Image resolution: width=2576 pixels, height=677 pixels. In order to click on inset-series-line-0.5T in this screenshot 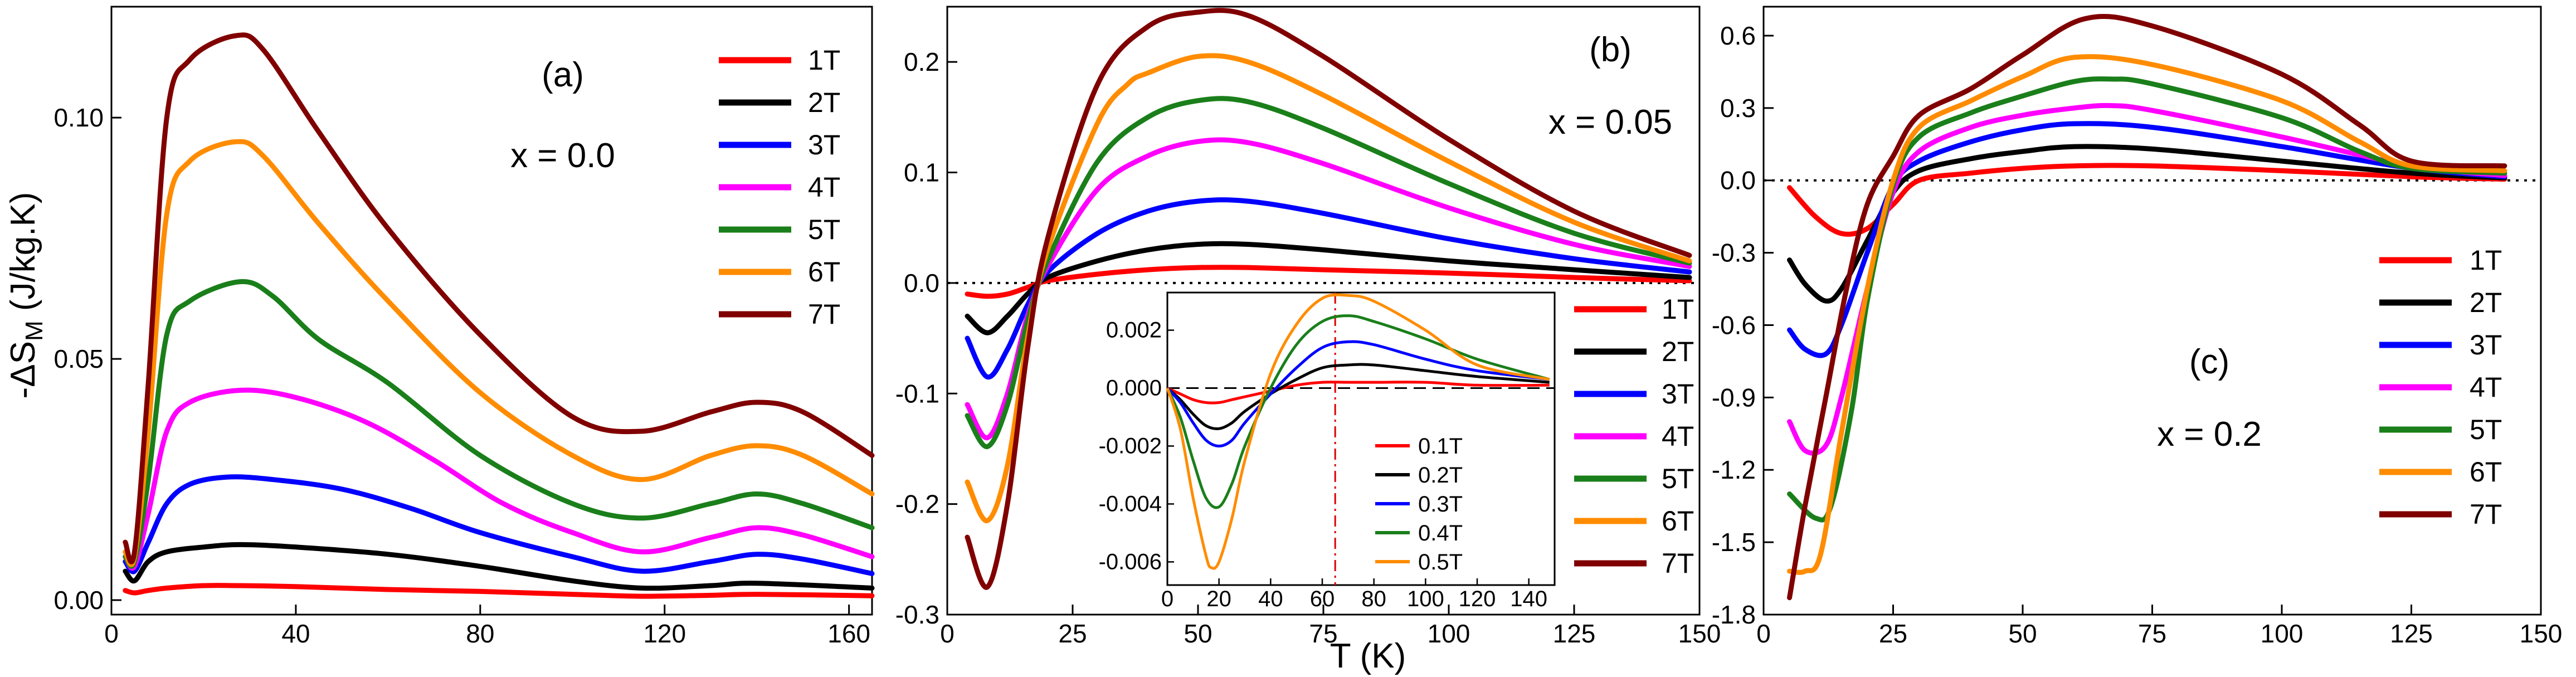, I will do `click(1358, 431)`.